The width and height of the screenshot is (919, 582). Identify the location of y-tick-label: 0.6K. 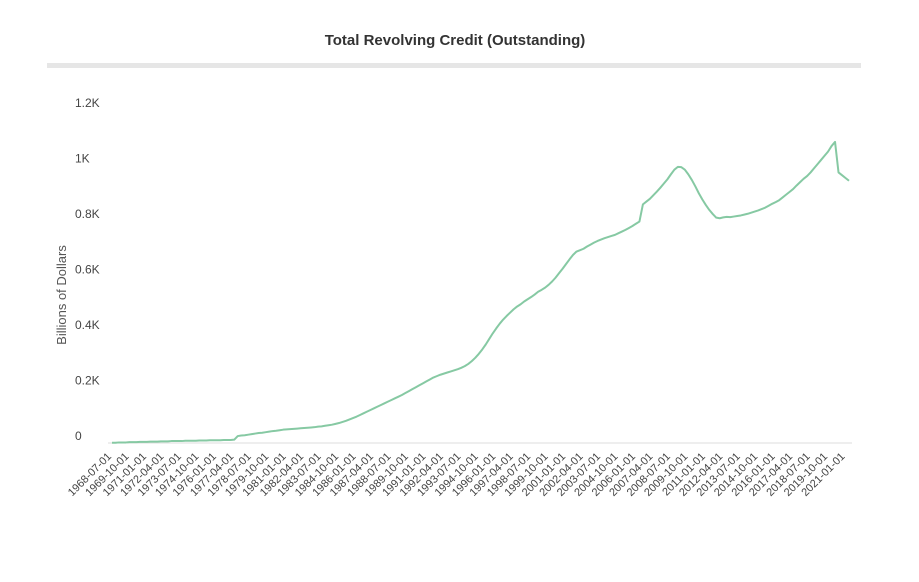
(87, 270).